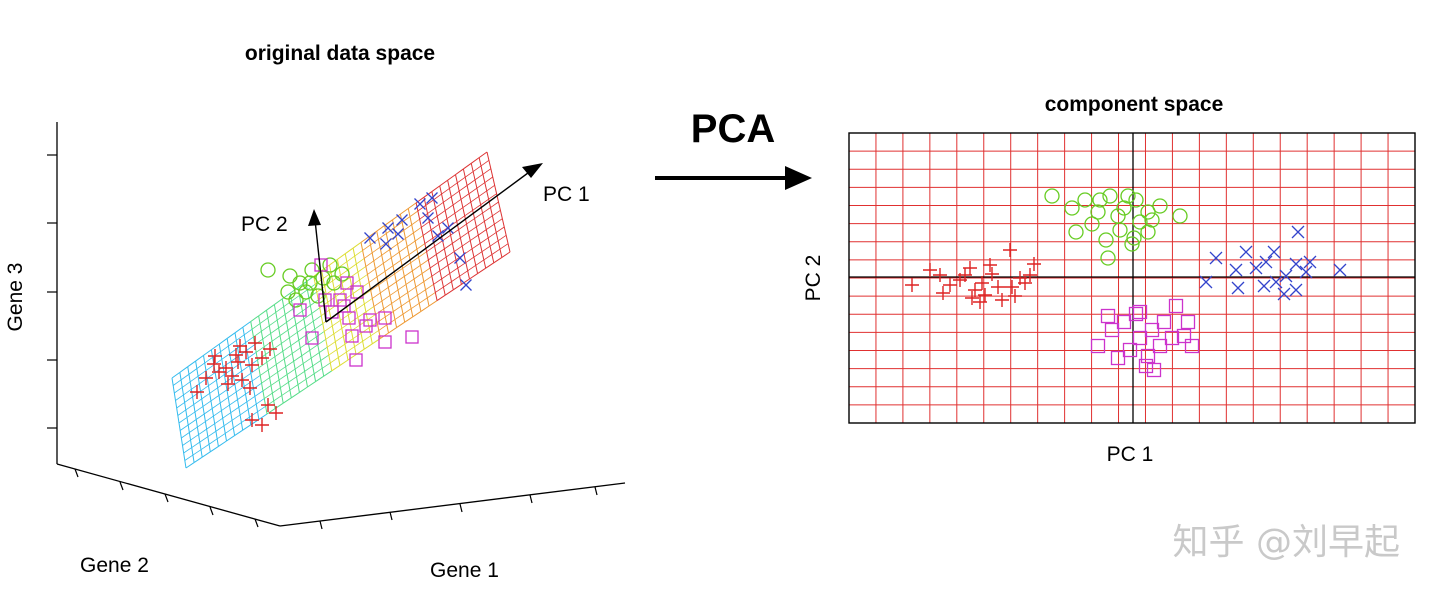  Describe the element at coordinates (425, 243) in the screenshot. I see `pc-vectors` at that location.